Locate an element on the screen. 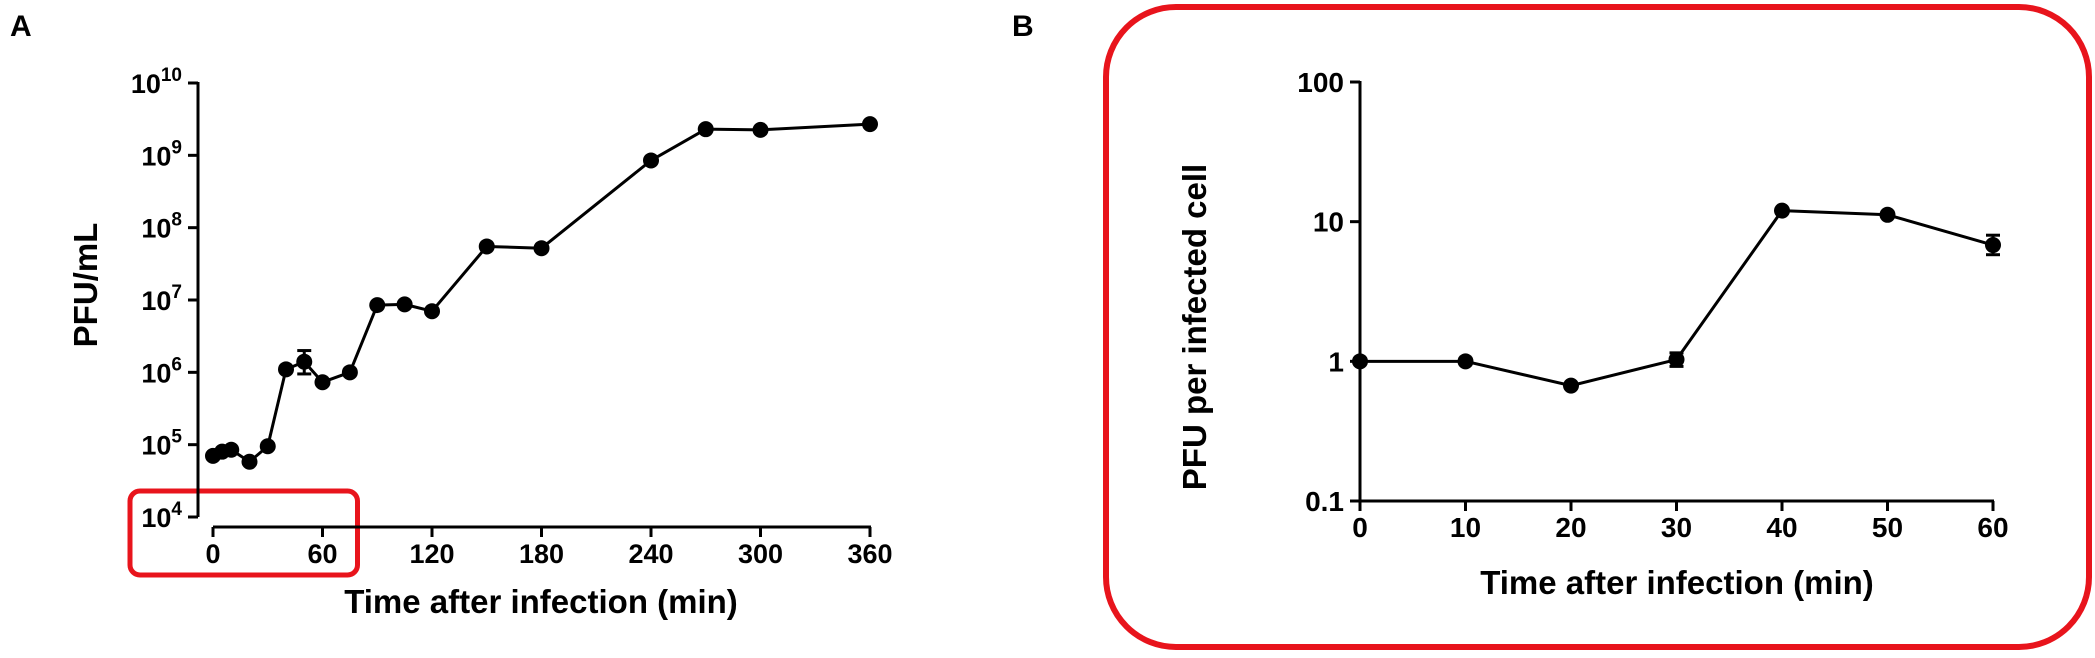  panel-label-a: A is located at coordinates (21, 26).